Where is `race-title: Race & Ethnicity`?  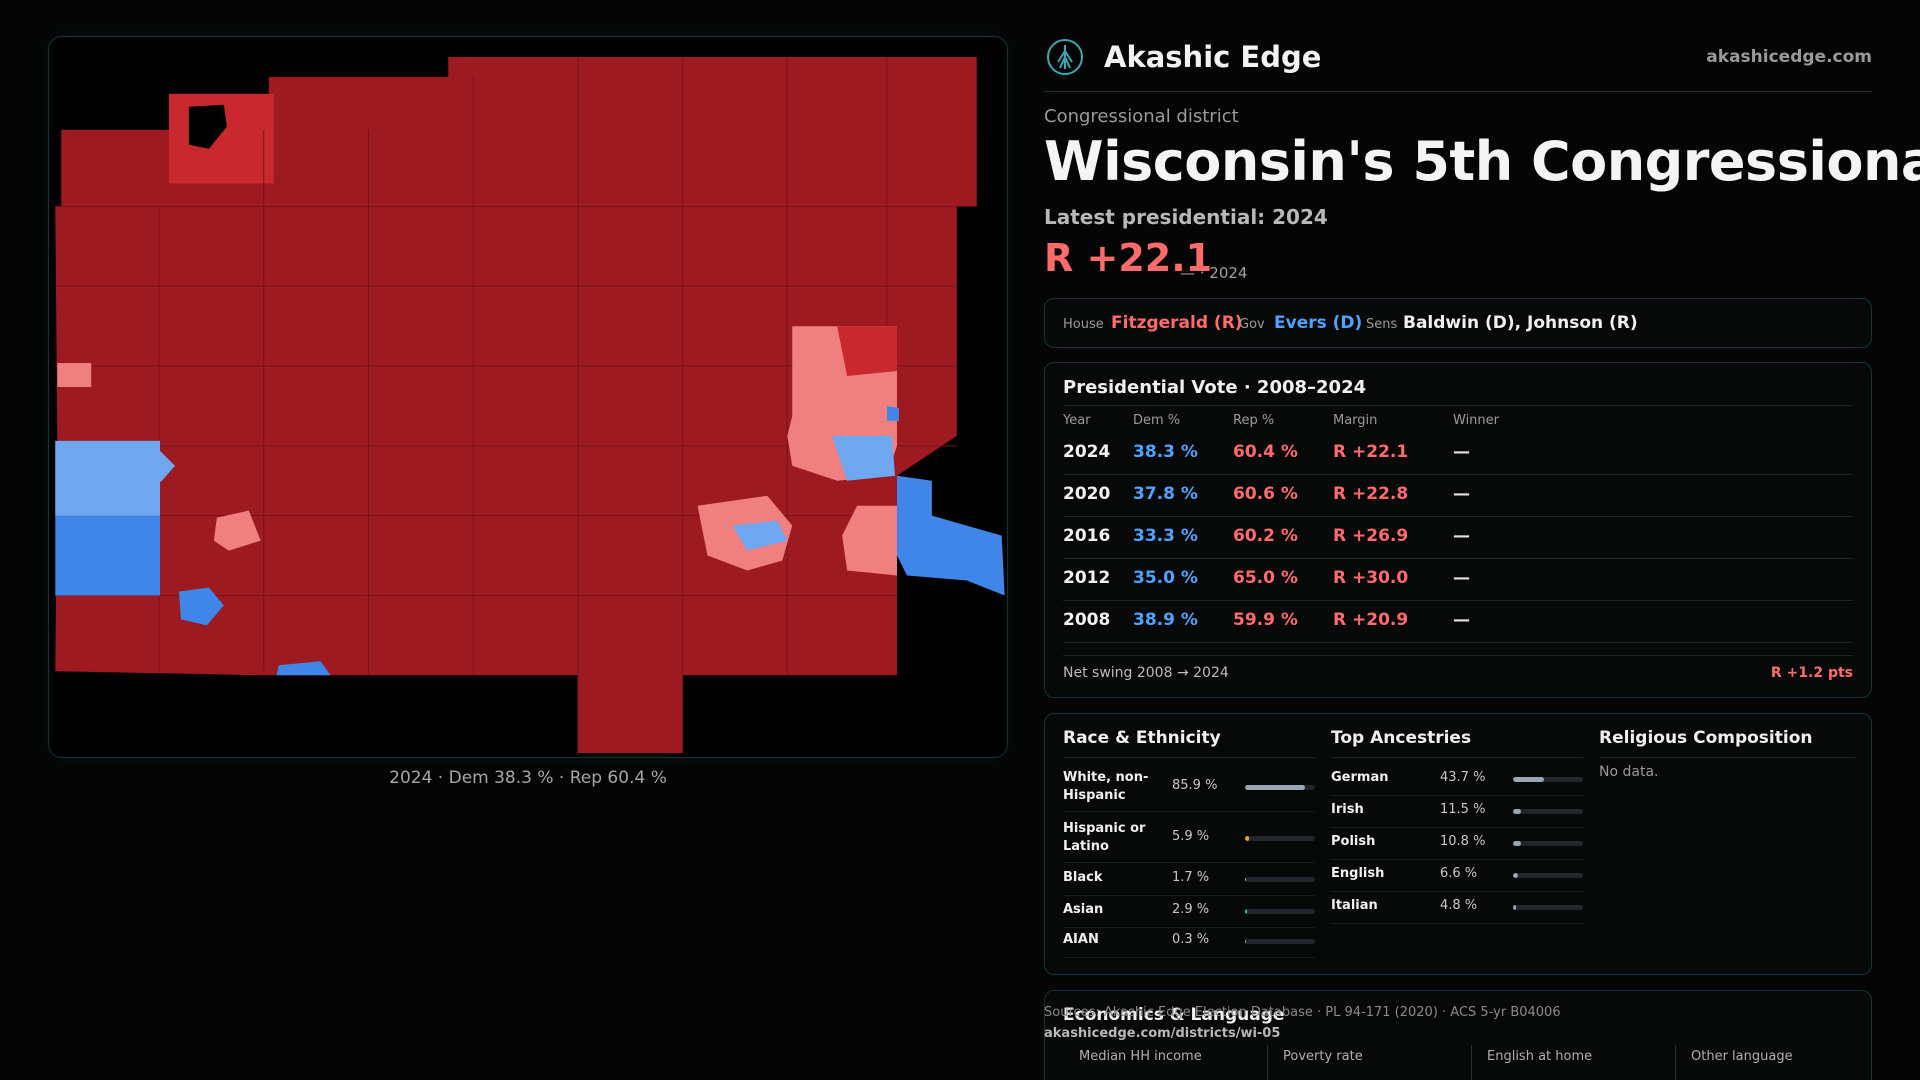
race-title: Race & Ethnicity is located at coordinates (1142, 738).